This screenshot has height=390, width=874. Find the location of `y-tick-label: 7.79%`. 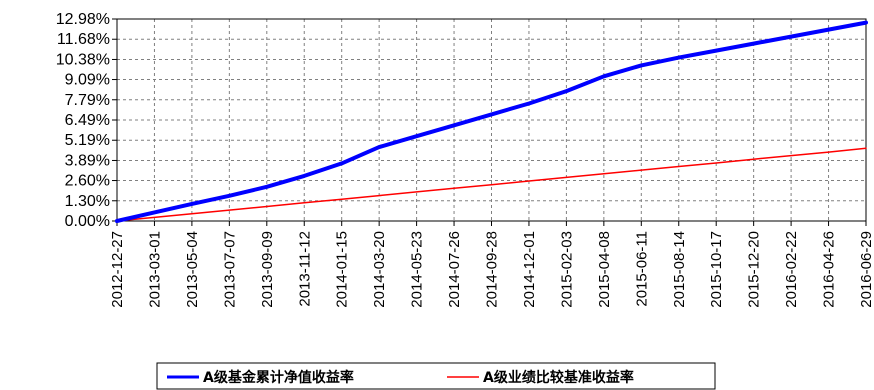

y-tick-label: 7.79% is located at coordinates (87, 100).